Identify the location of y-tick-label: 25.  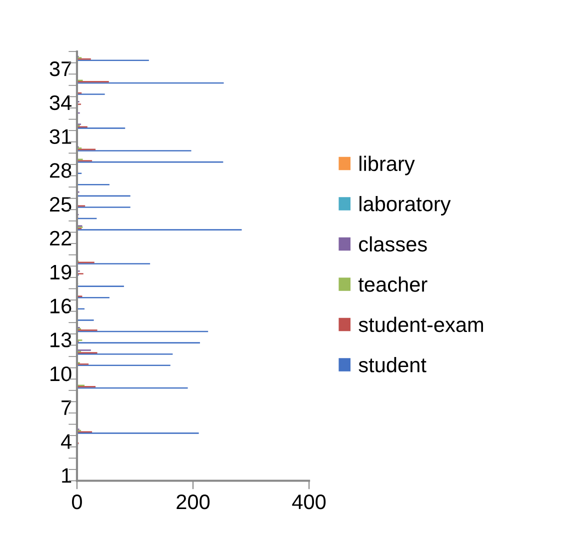
(61, 204).